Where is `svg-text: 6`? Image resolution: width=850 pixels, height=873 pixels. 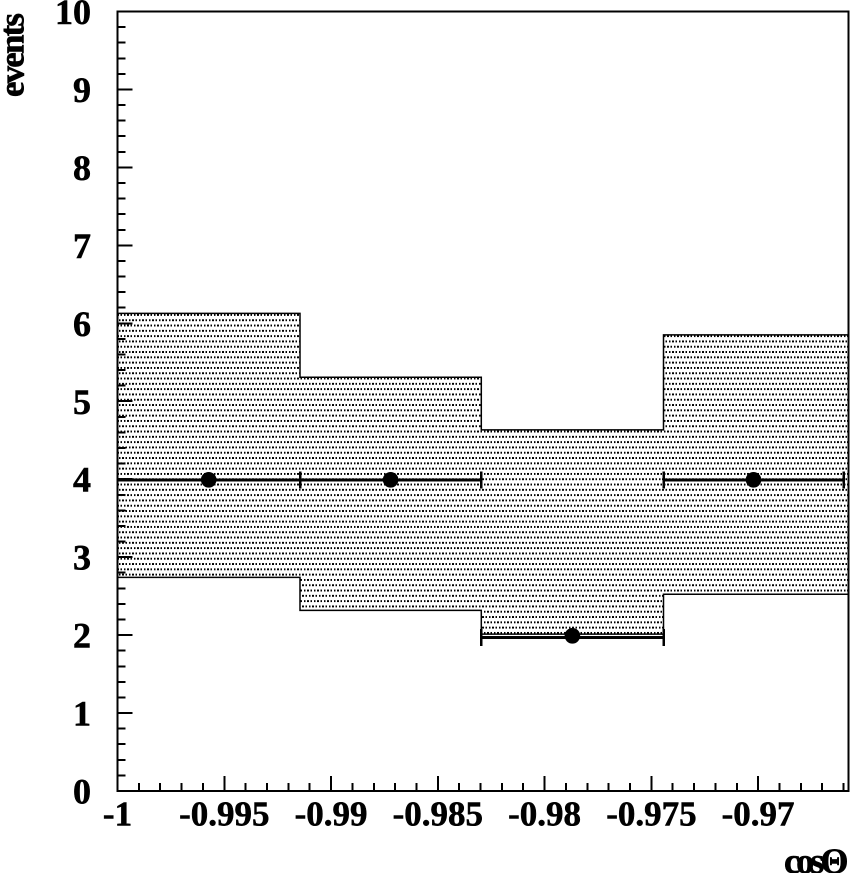 svg-text: 6 is located at coordinates (82, 324).